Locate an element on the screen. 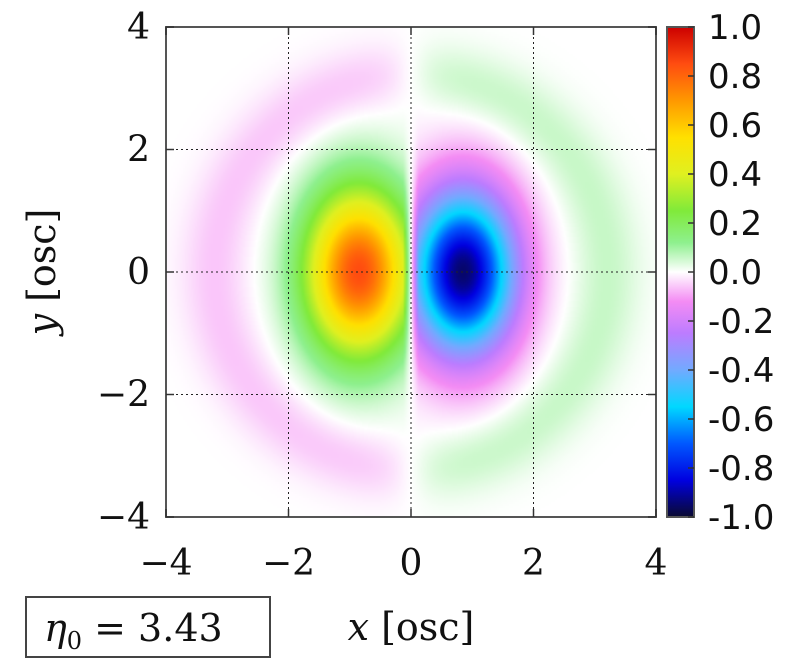 The image size is (803, 665). parameter-annotation: η0 = 3.43 is located at coordinates (148, 627).